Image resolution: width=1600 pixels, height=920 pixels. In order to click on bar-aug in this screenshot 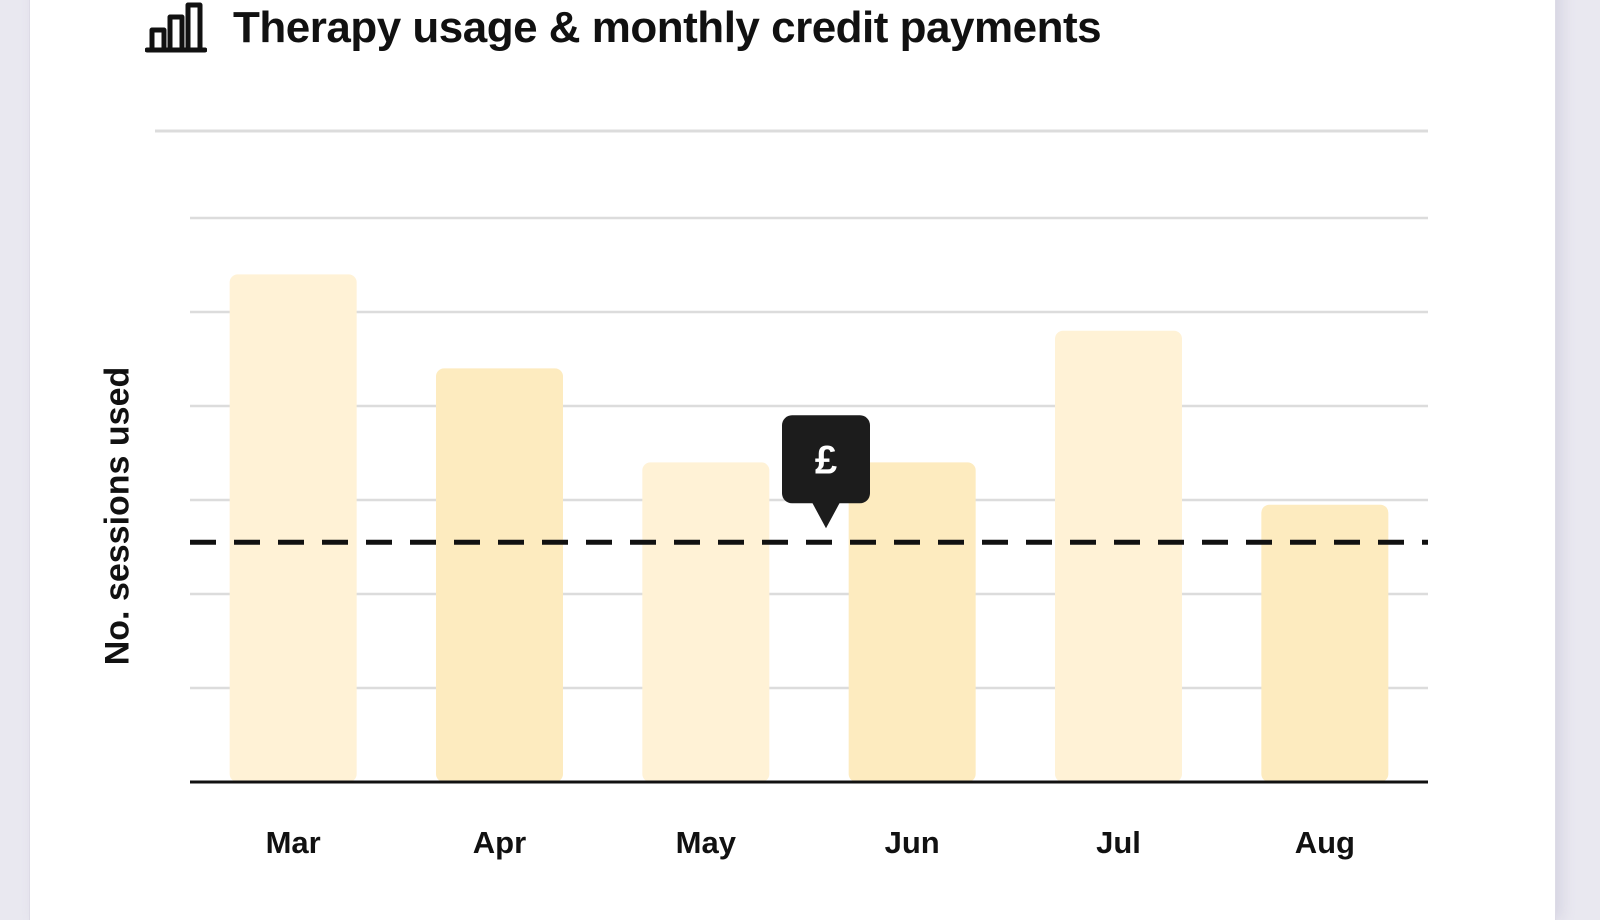, I will do `click(1325, 643)`.